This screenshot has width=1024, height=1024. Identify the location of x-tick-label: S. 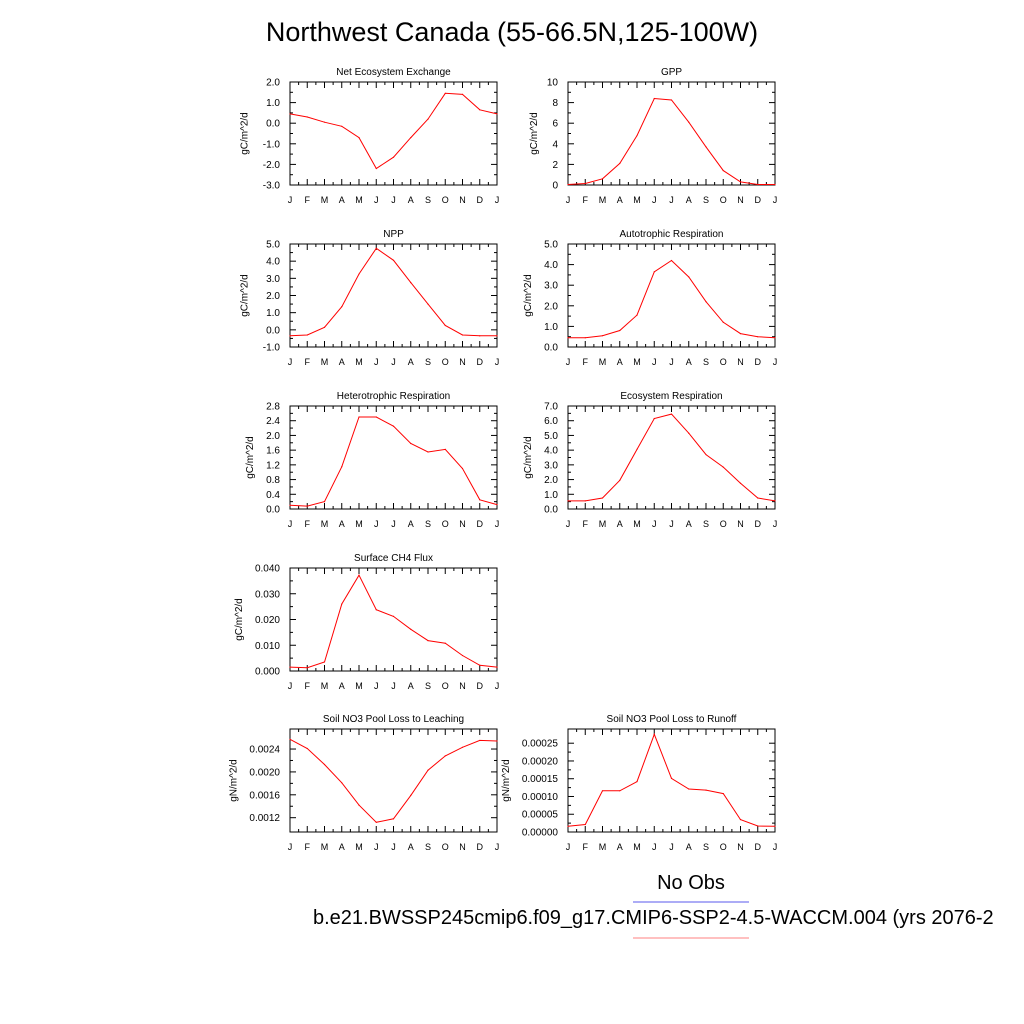
(706, 200).